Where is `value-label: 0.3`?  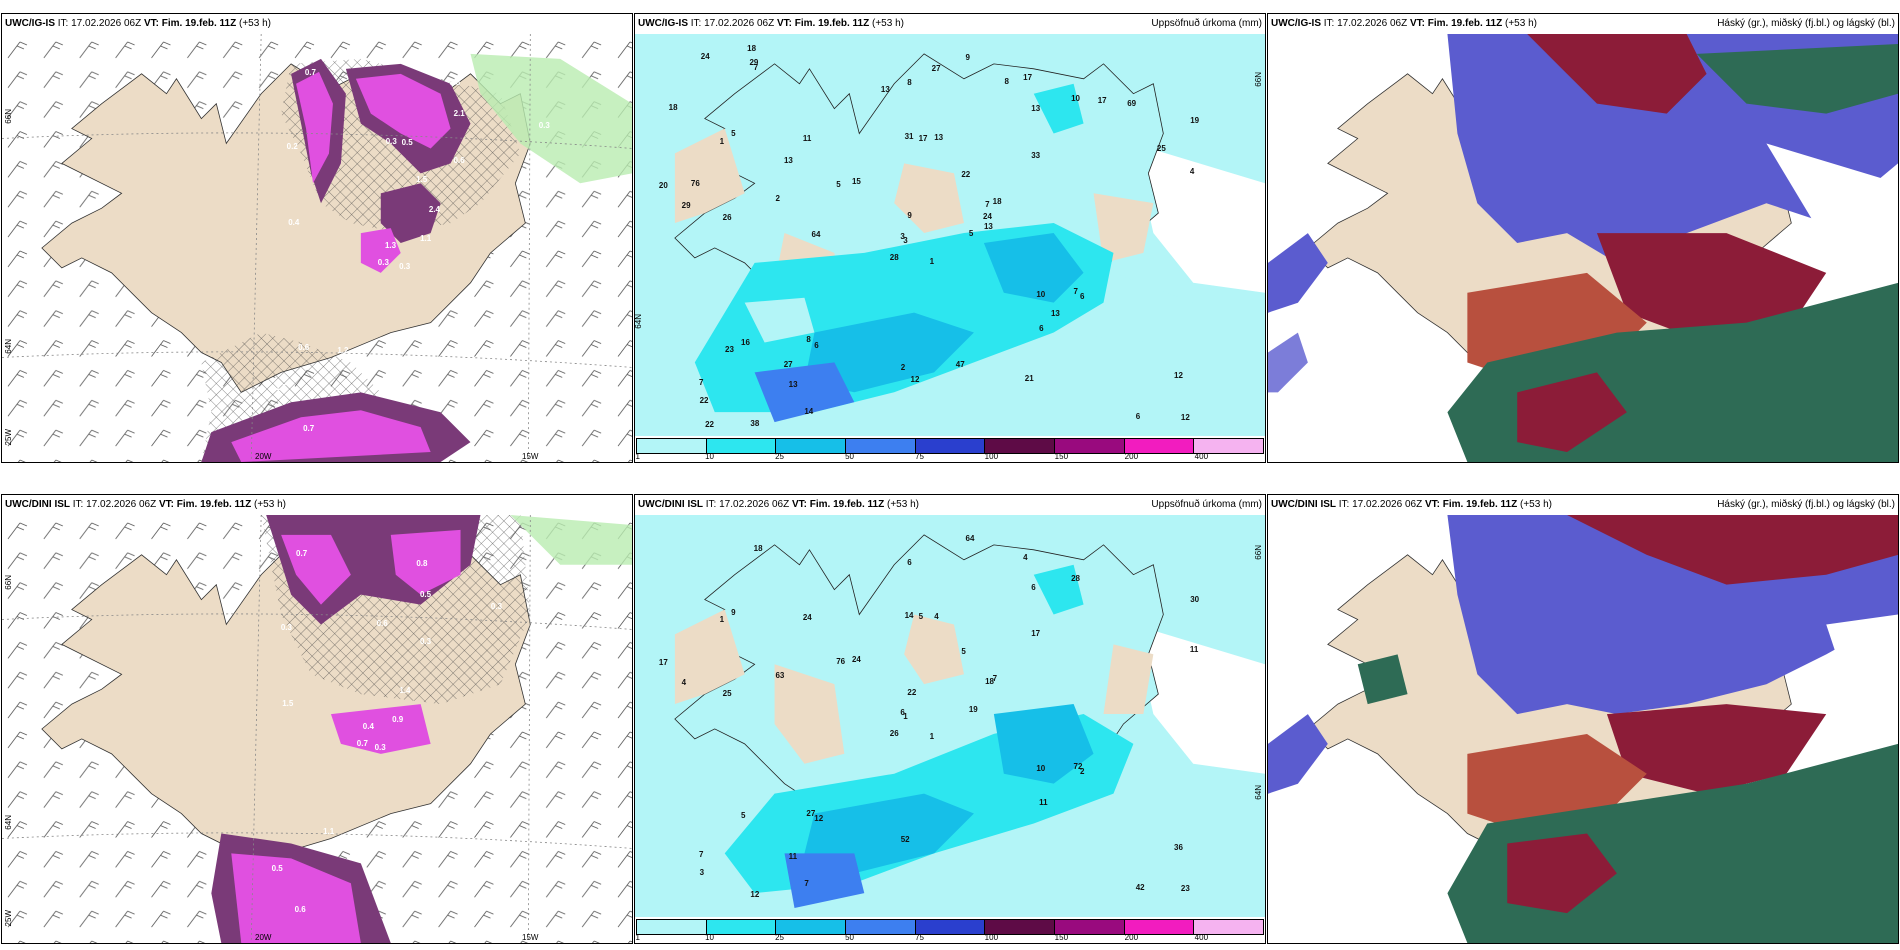
value-label: 0.3 is located at coordinates (286, 627).